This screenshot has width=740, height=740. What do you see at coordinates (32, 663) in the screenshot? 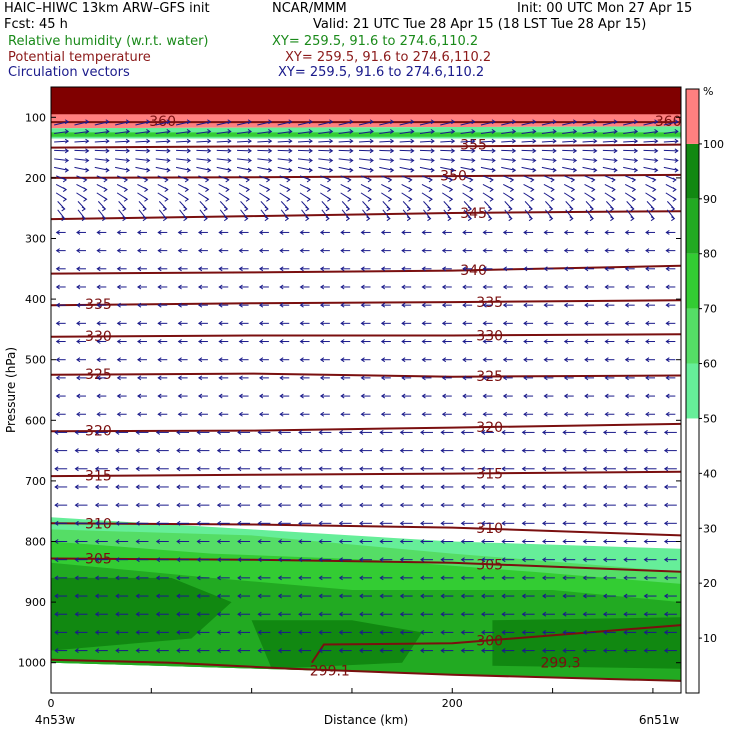
I see `y-tick-label: 1000` at bounding box center [32, 663].